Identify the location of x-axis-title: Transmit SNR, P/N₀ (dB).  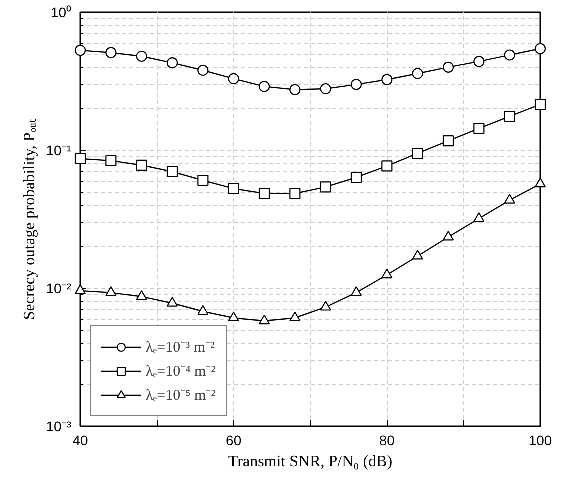
(310, 462).